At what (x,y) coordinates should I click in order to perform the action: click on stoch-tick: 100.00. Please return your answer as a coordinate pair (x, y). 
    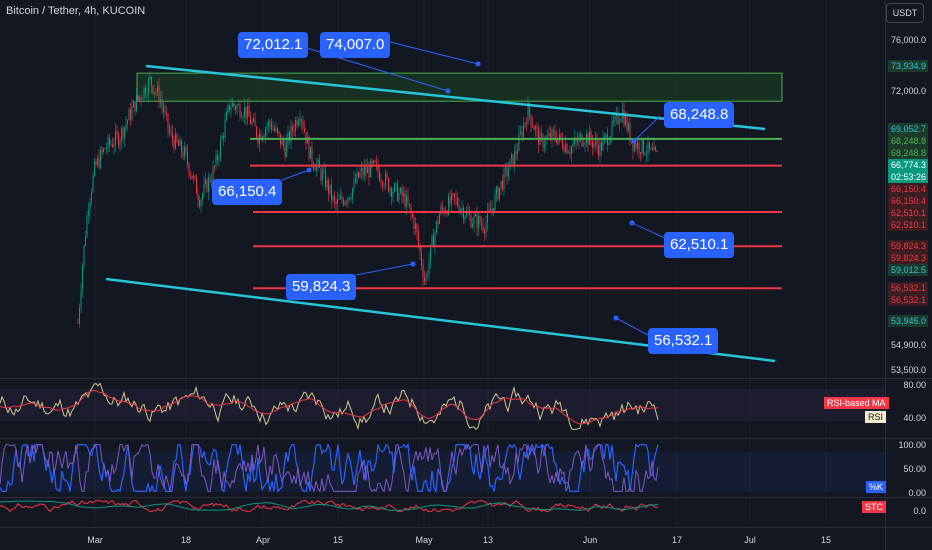
    Looking at the image, I should click on (912, 445).